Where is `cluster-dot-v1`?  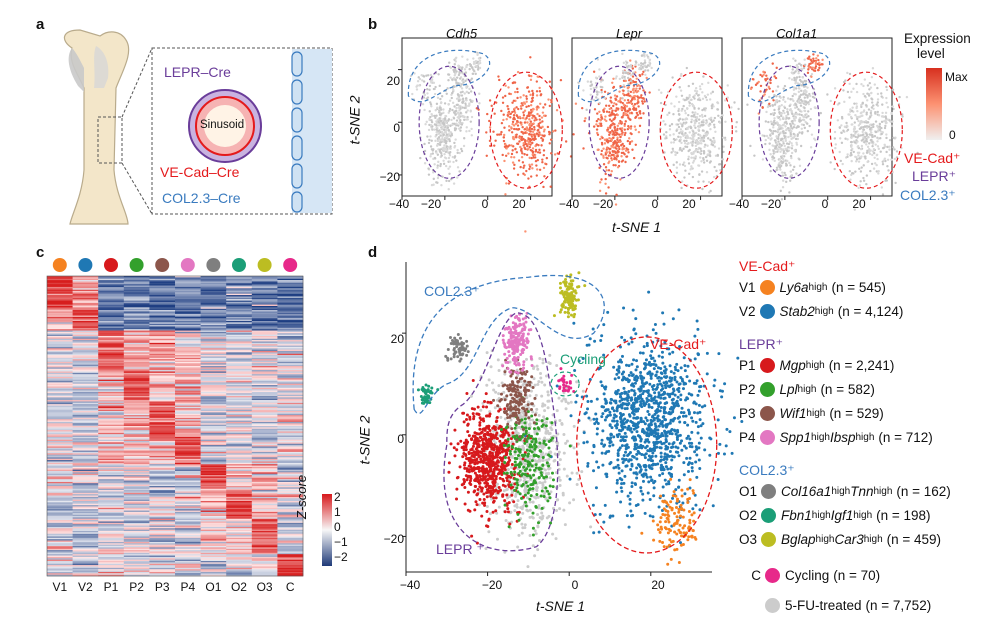
cluster-dot-v1 is located at coordinates (59, 265).